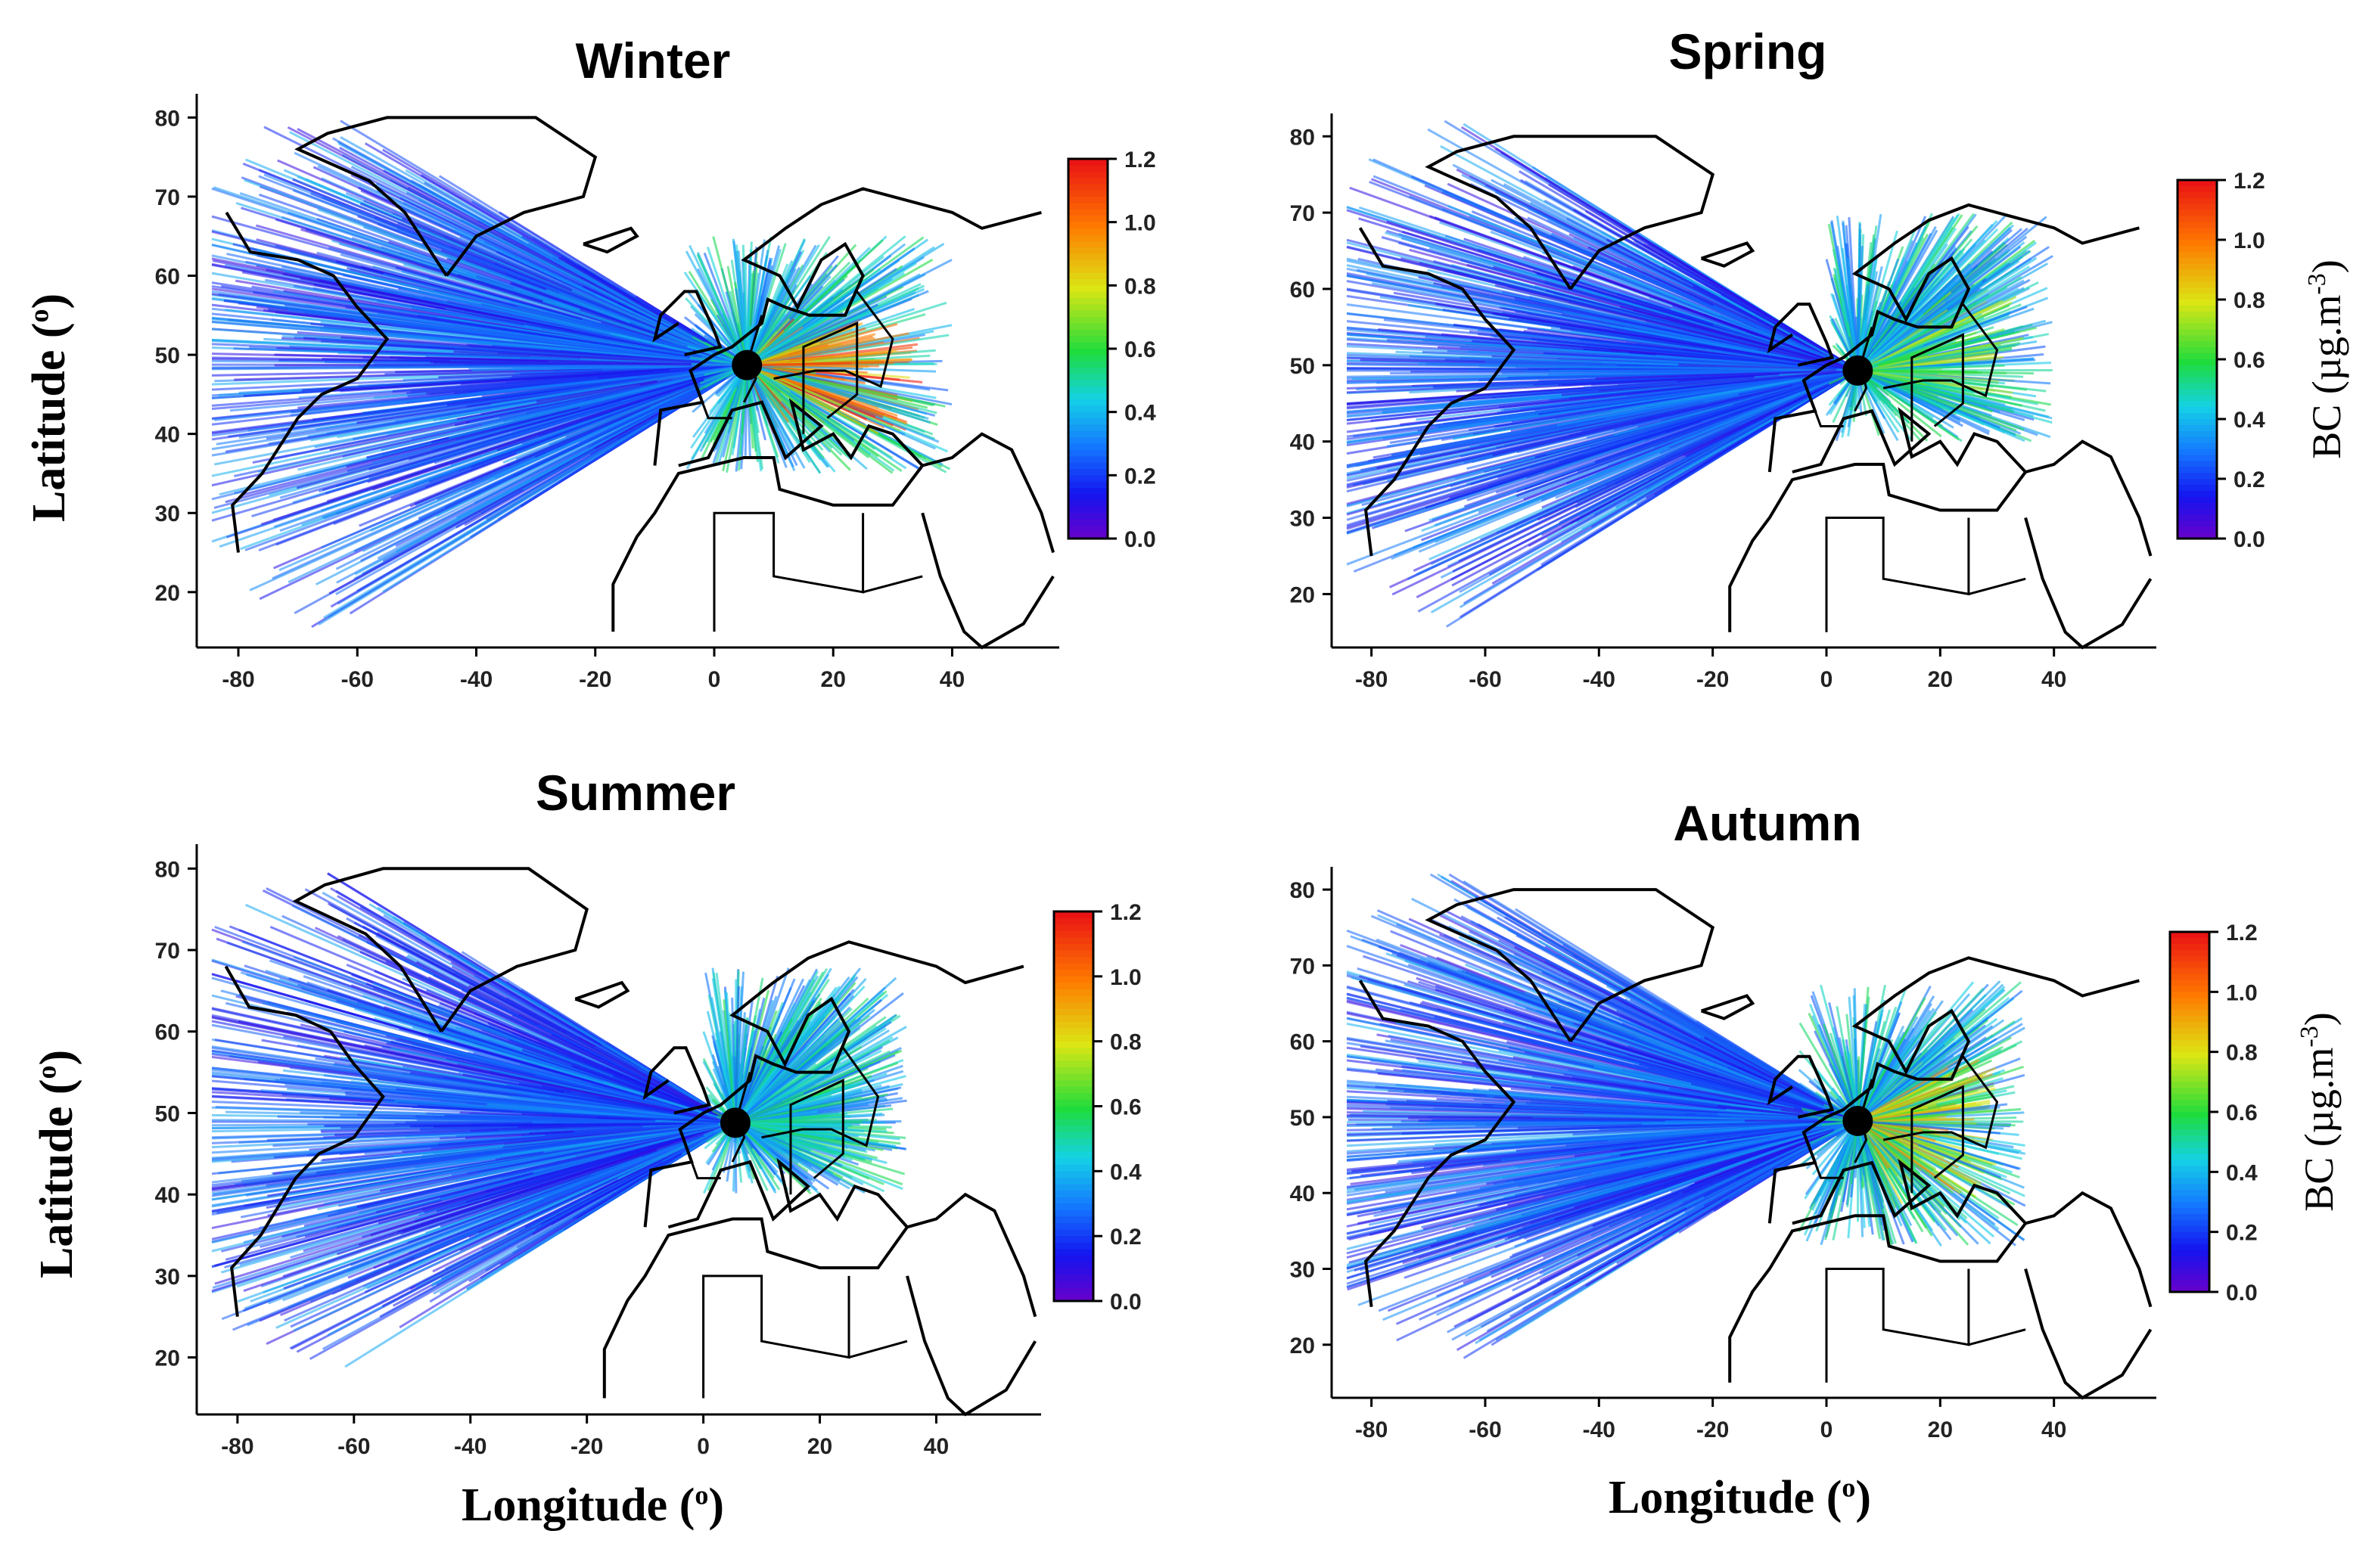  Describe the element at coordinates (167, 1359) in the screenshot. I see `y-tick-label: 20` at that location.